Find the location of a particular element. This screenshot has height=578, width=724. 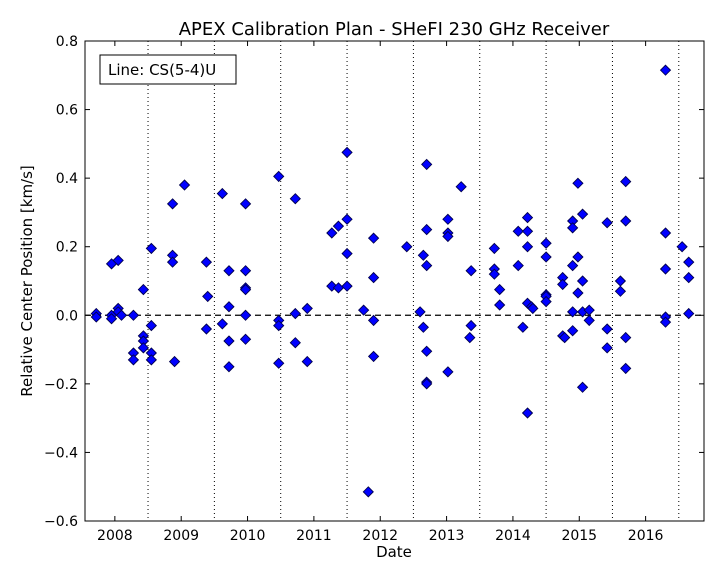

legend-frame is located at coordinates (168, 69).